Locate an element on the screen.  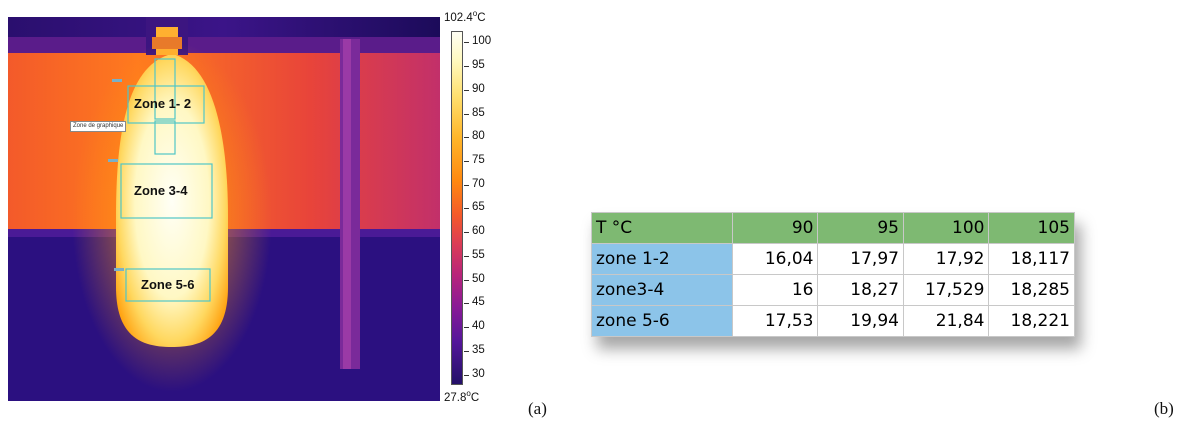
table-cell: 18,285 is located at coordinates (1031, 290).